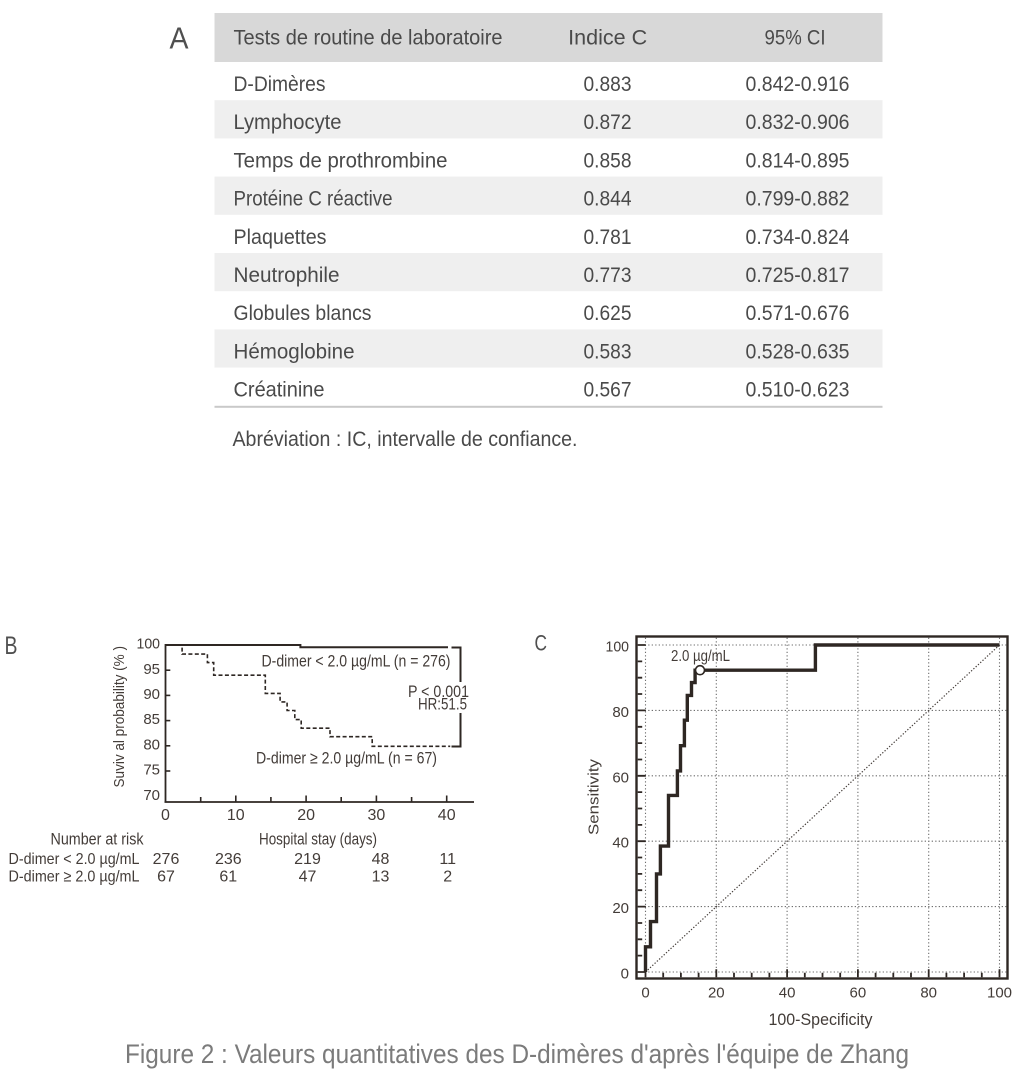 This screenshot has width=1014, height=1079. What do you see at coordinates (303, 313) in the screenshot?
I see `svg-text: Globules blancs` at bounding box center [303, 313].